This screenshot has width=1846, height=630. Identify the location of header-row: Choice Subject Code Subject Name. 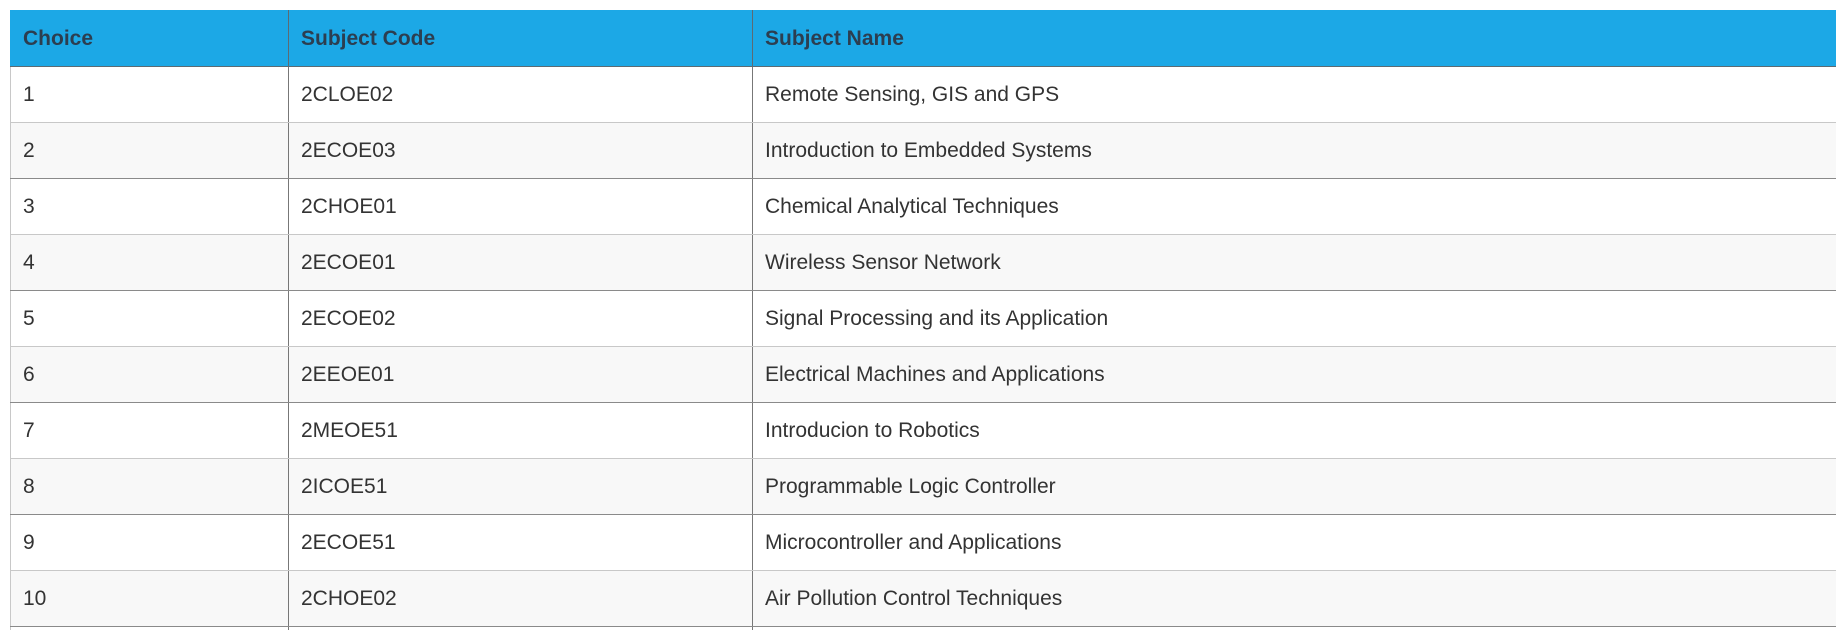
(923, 38).